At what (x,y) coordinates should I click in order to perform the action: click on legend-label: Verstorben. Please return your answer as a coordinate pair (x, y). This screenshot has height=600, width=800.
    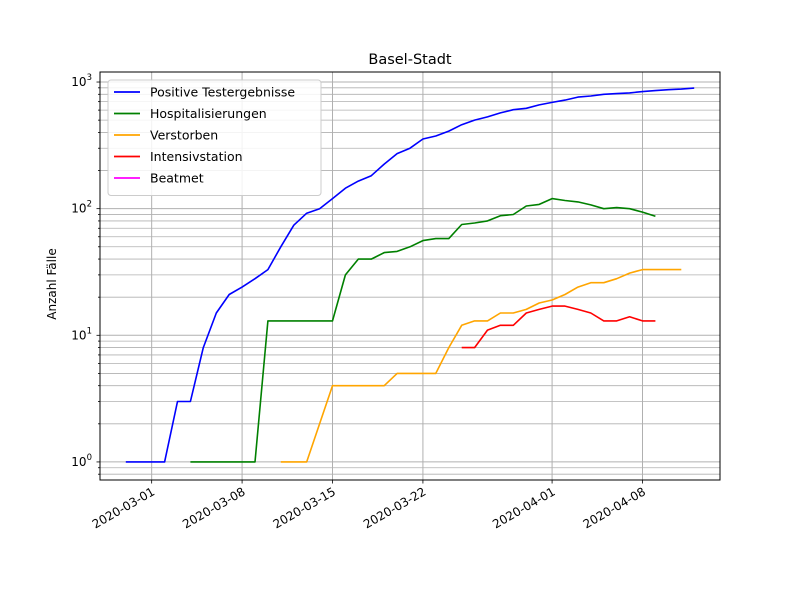
    Looking at the image, I should click on (184, 135).